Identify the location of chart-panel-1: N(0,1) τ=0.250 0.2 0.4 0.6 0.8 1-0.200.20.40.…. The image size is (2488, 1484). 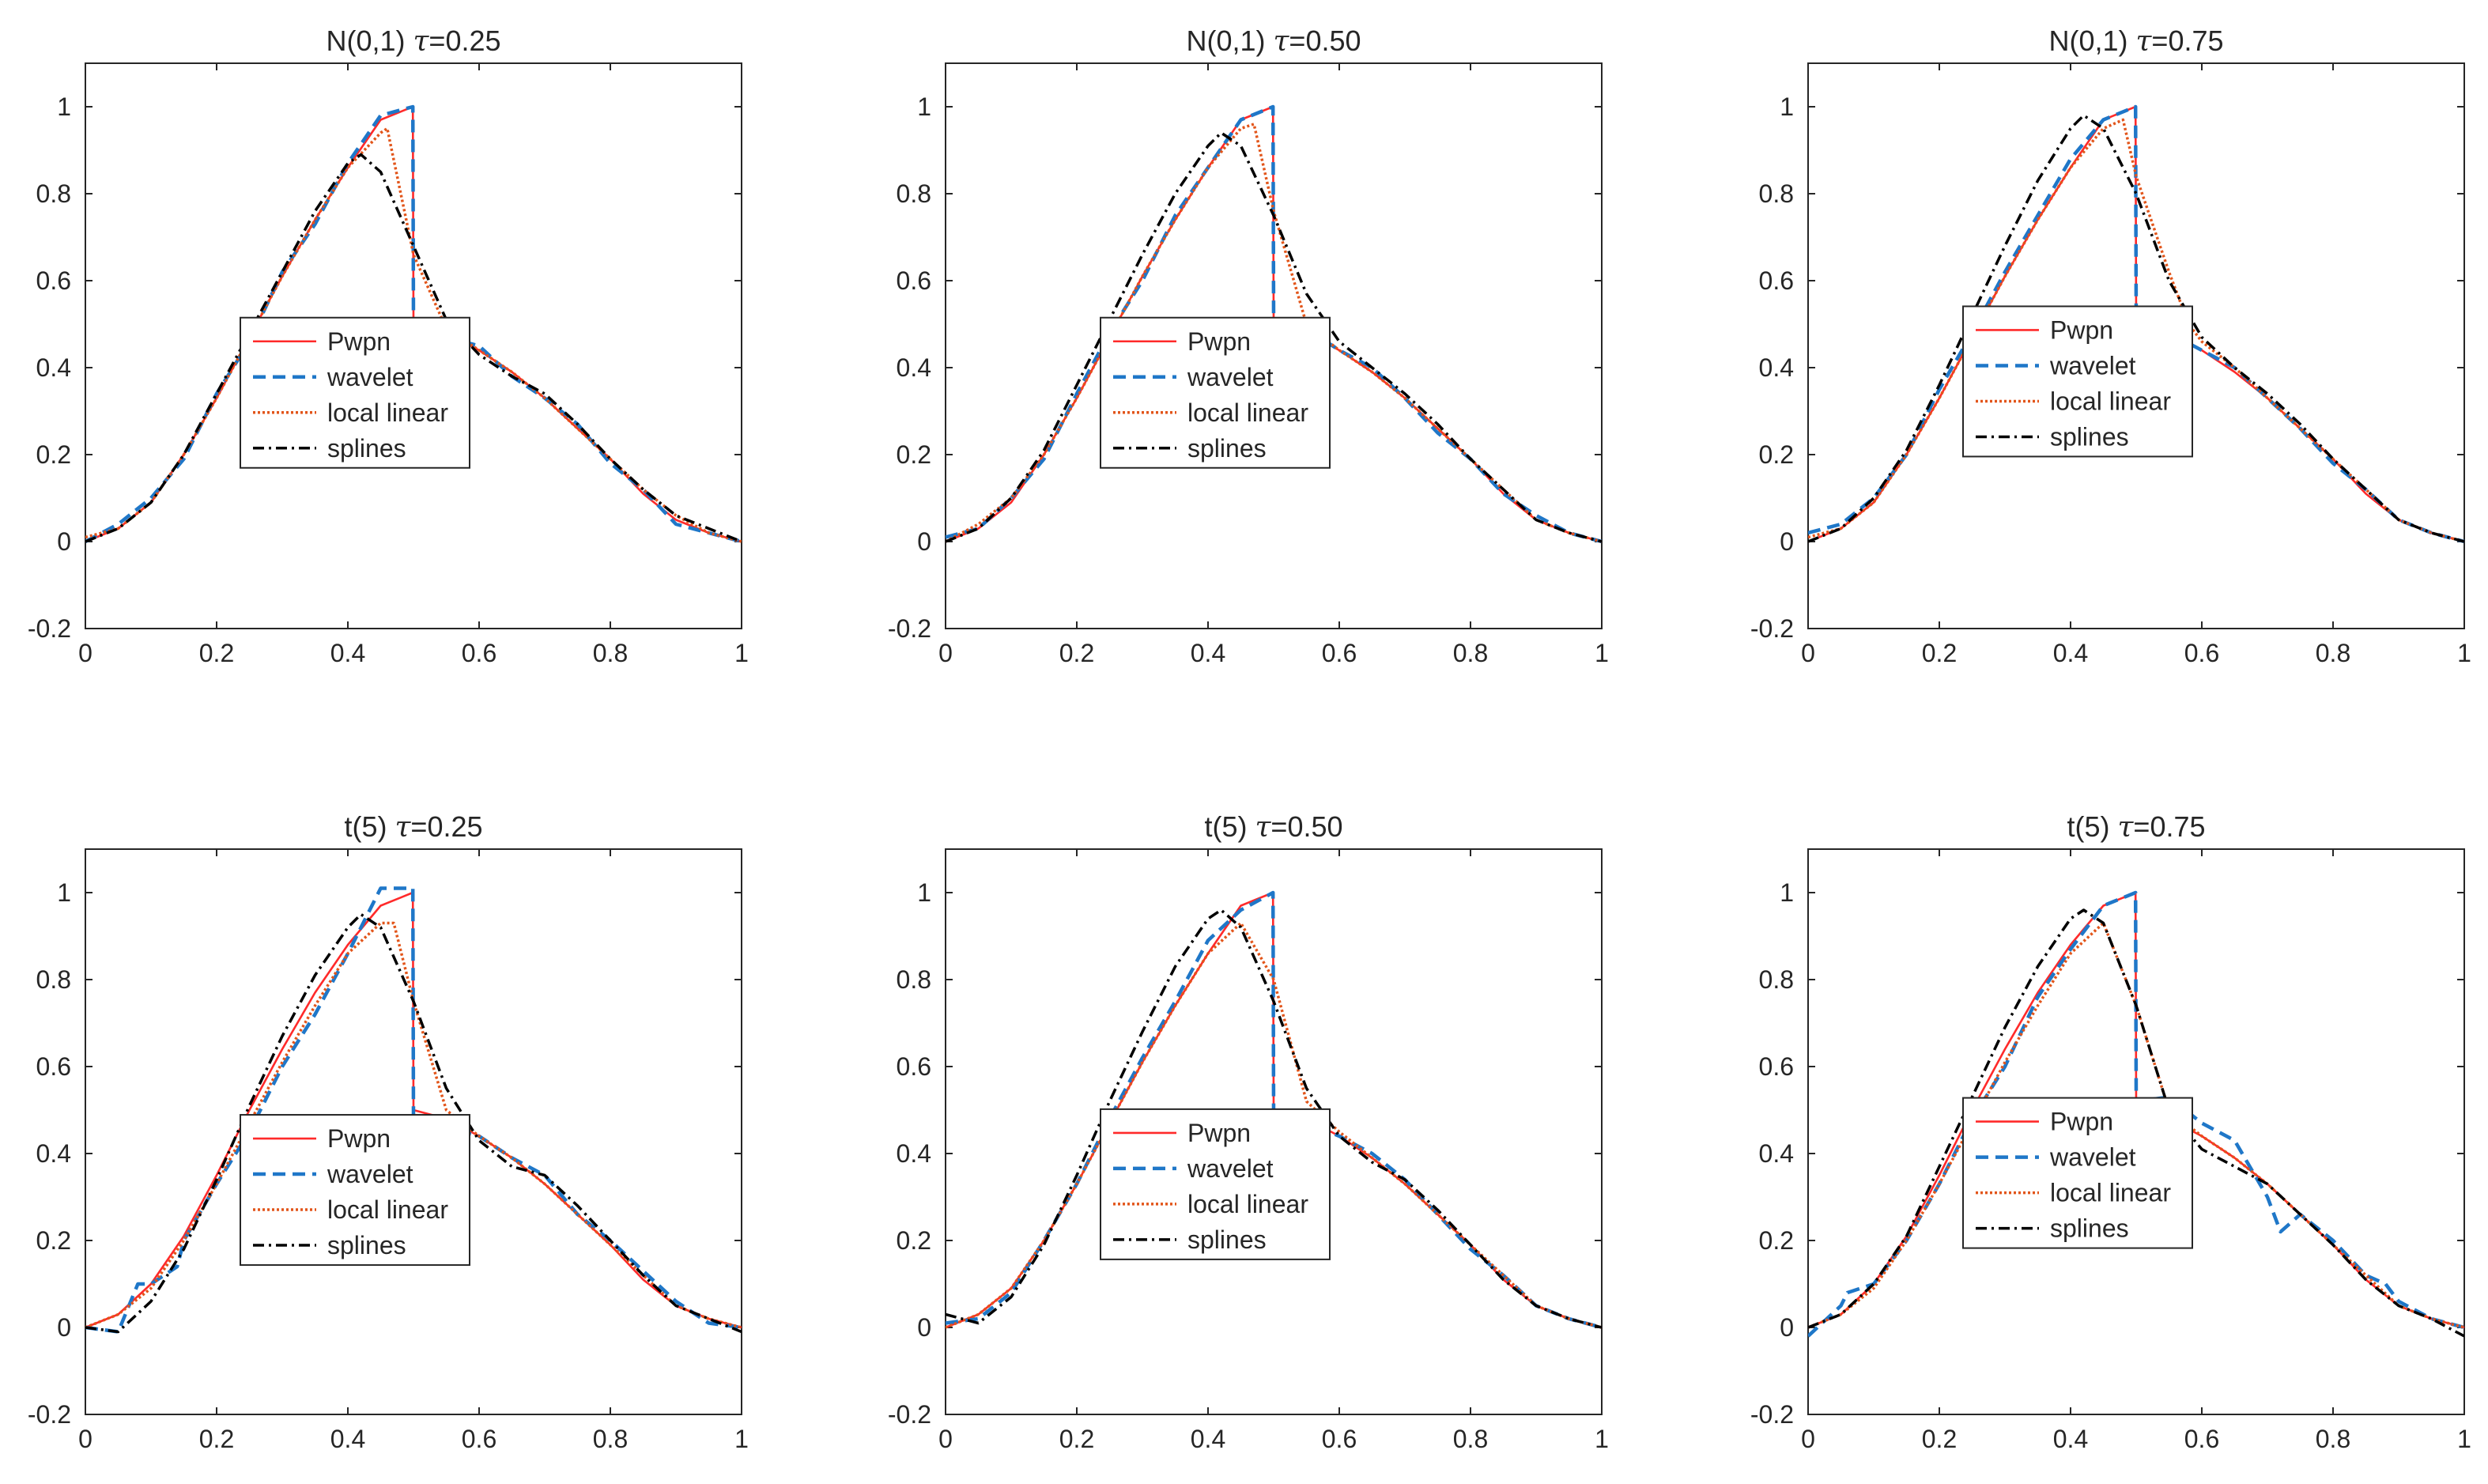
(388, 346).